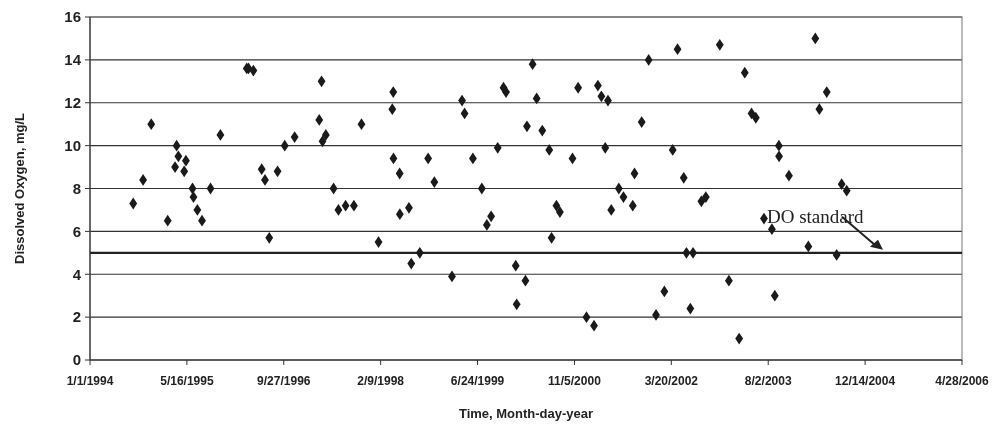  I want to click on x-tick-label: 8/2/2003, so click(768, 381).